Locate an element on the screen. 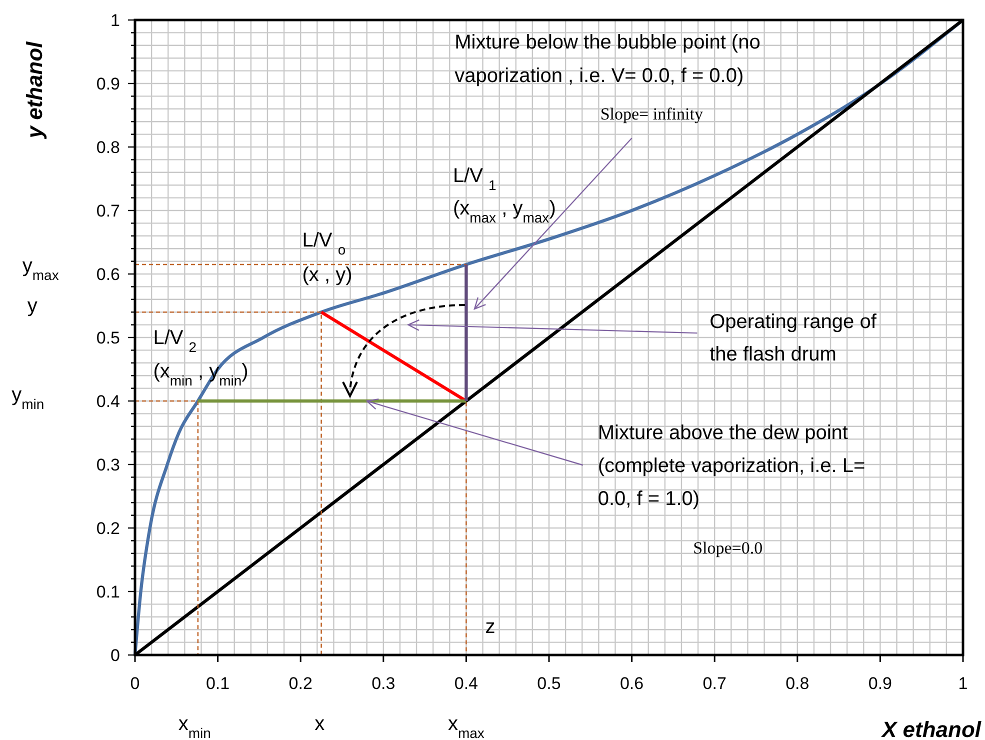  text: x is located at coordinates (319, 723).